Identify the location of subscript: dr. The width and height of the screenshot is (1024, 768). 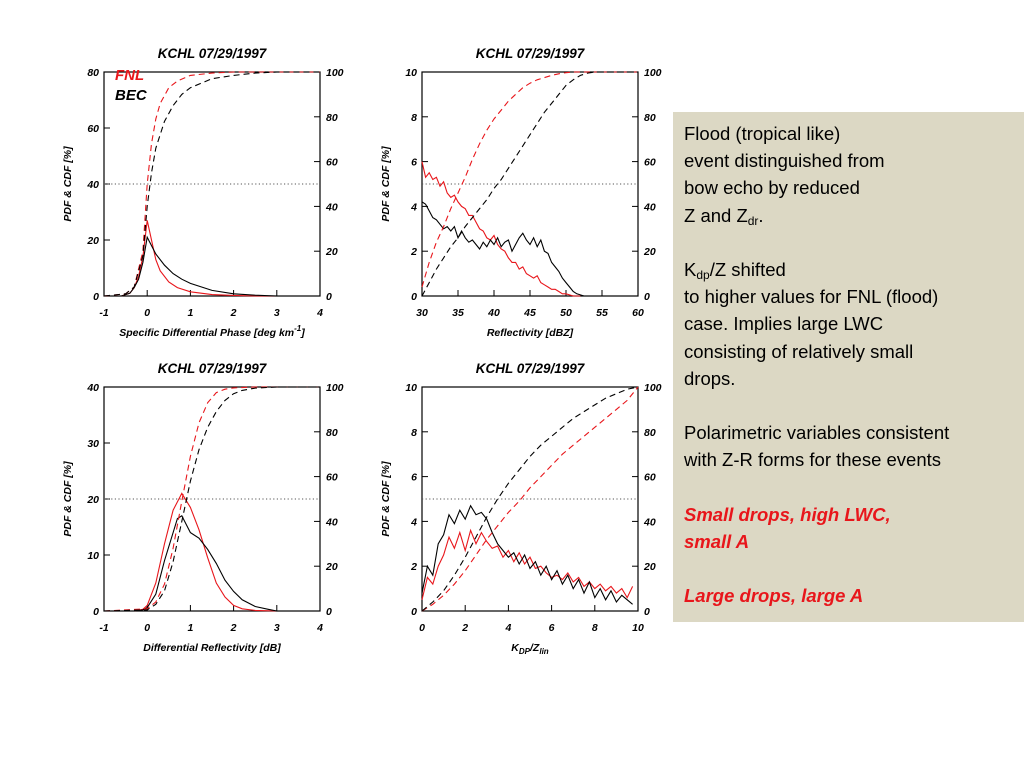
(753, 220).